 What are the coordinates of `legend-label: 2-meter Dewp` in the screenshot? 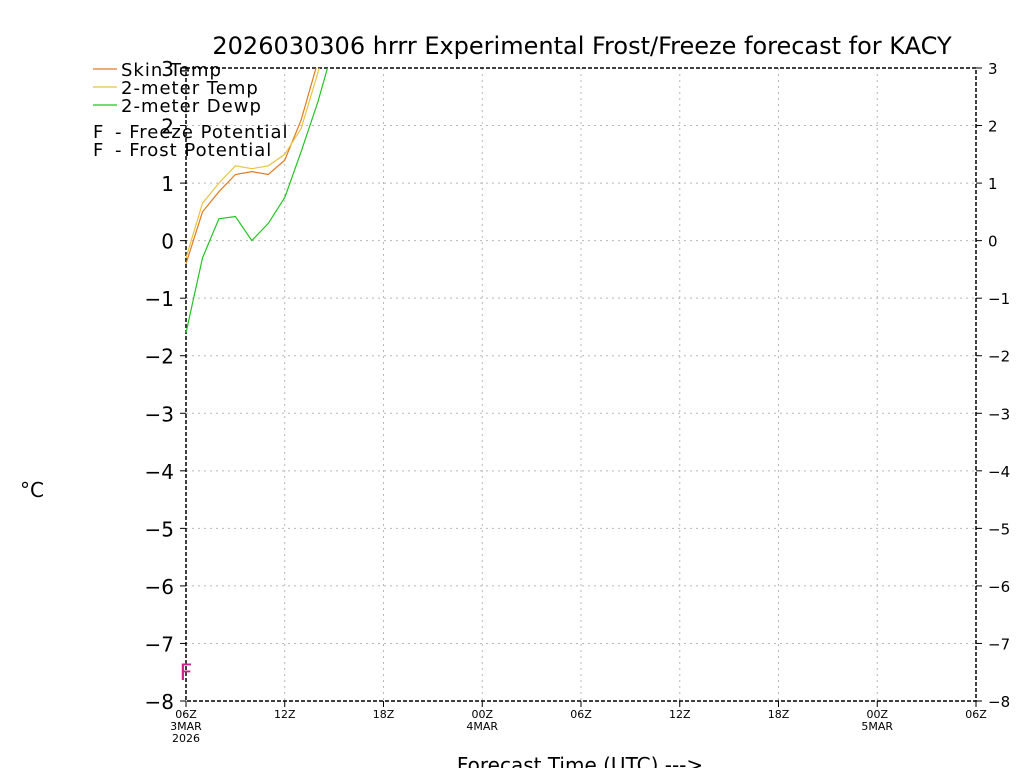 It's located at (191, 106).